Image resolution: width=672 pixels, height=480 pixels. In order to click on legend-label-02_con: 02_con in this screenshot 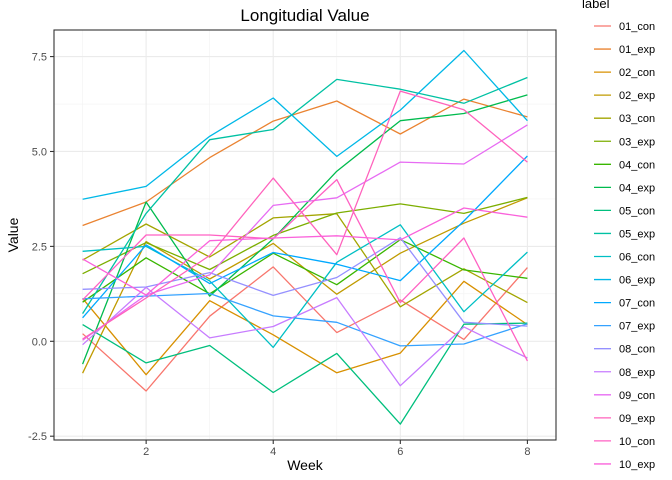, I will do `click(637, 73)`.